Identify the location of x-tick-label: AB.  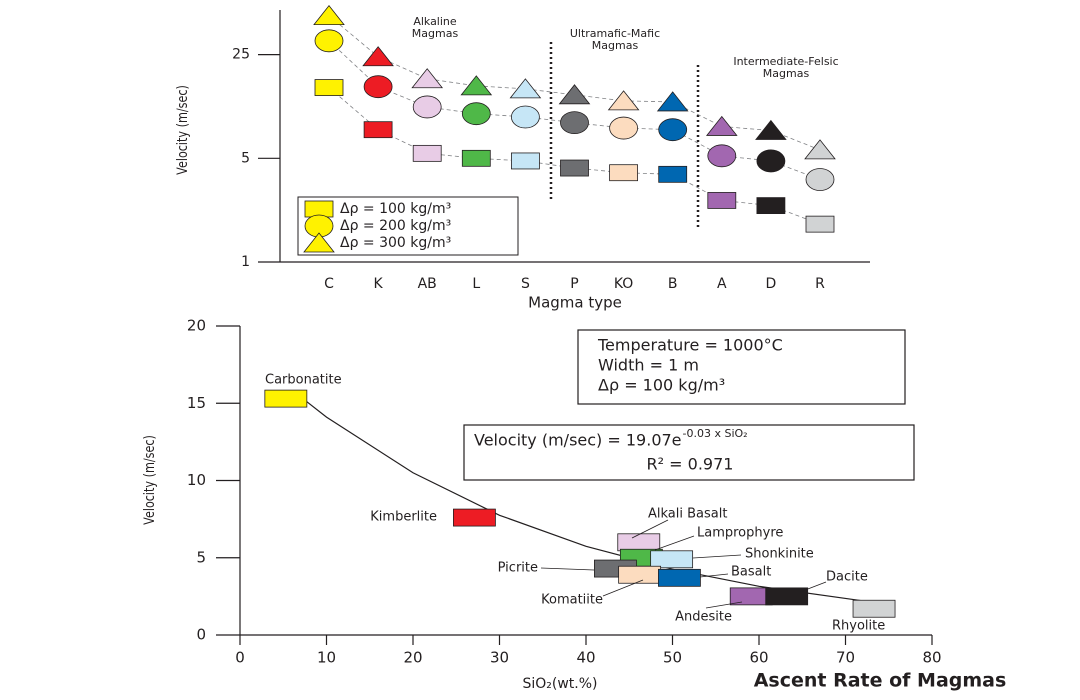
(427, 284).